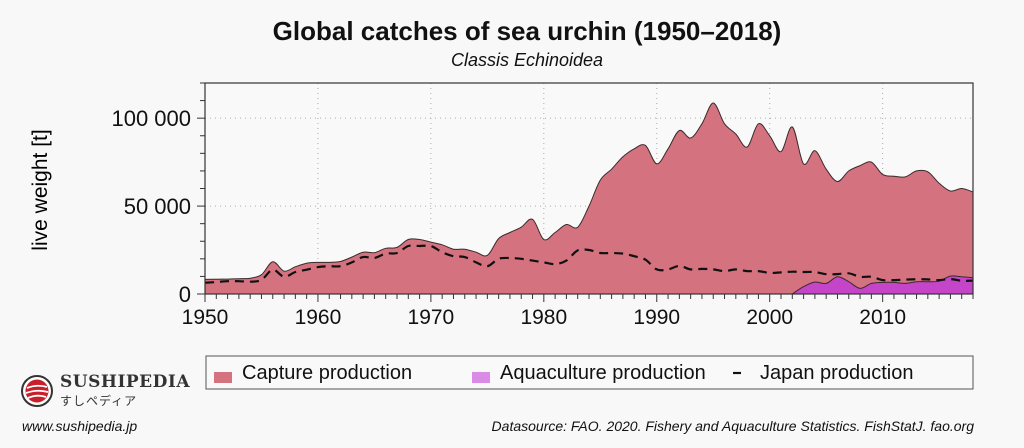 The height and width of the screenshot is (448, 1024). I want to click on chart-title: Global catches of sea urchin (1950–2018), so click(527, 31).